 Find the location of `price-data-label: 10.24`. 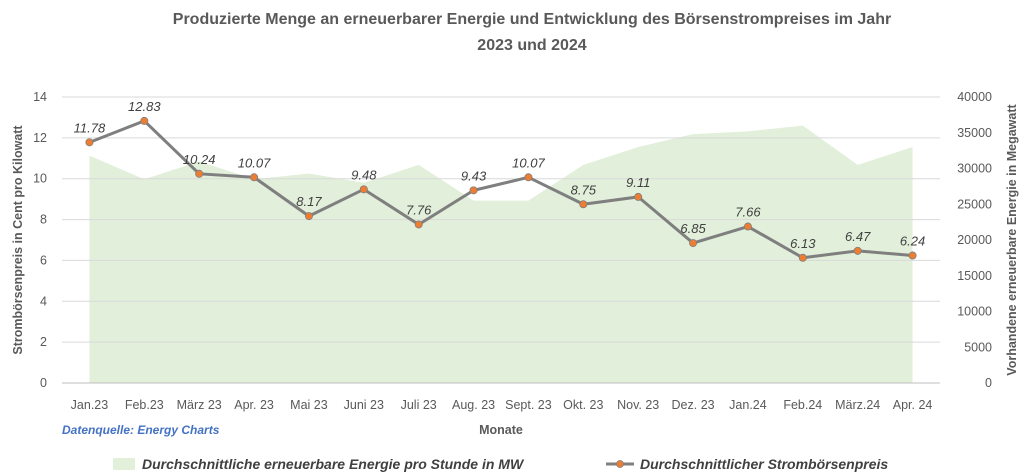

price-data-label: 10.24 is located at coordinates (199, 159).